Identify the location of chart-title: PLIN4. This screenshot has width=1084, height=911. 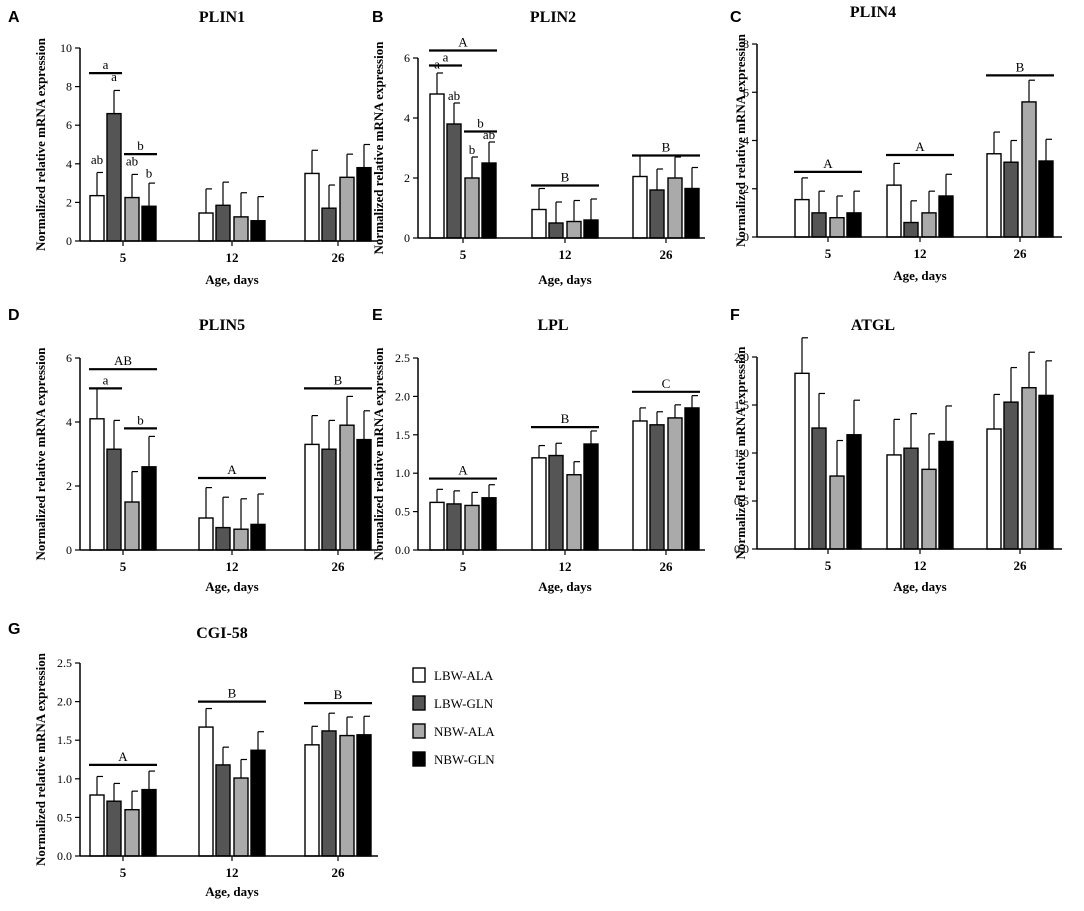
(873, 12).